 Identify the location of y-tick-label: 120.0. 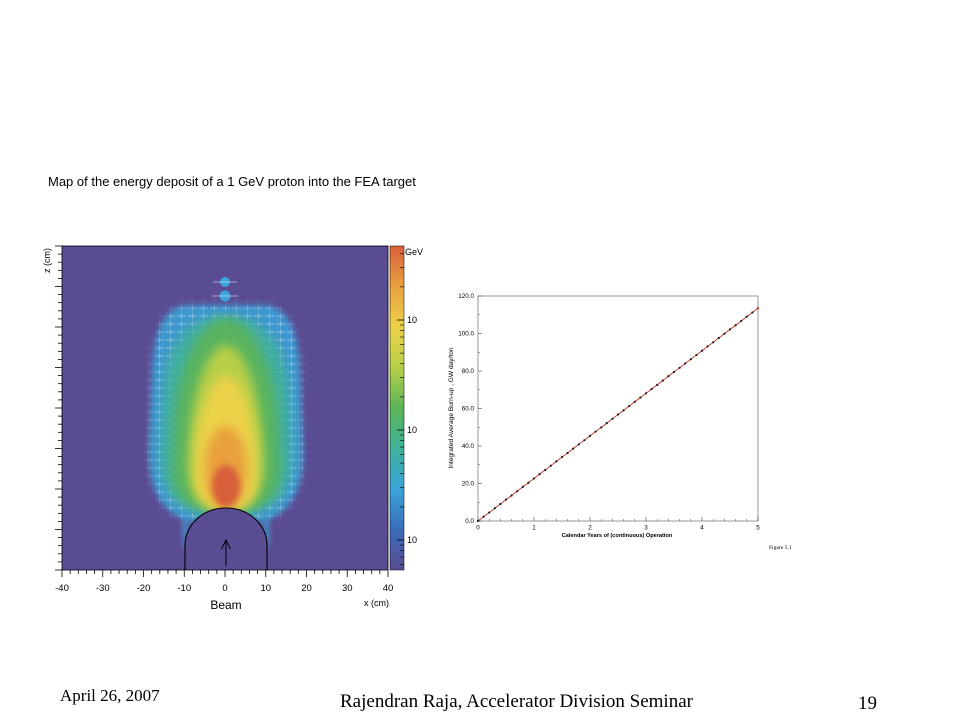
(466, 296).